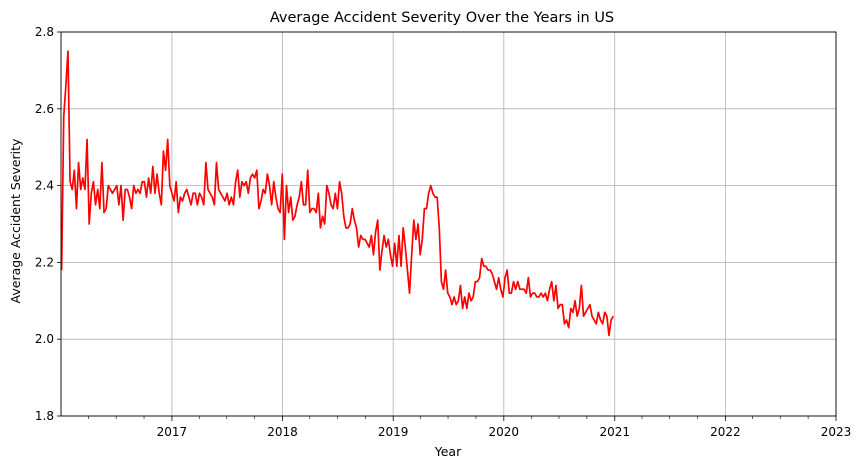 The height and width of the screenshot is (472, 864). I want to click on x-tick-label: 2017, so click(172, 432).